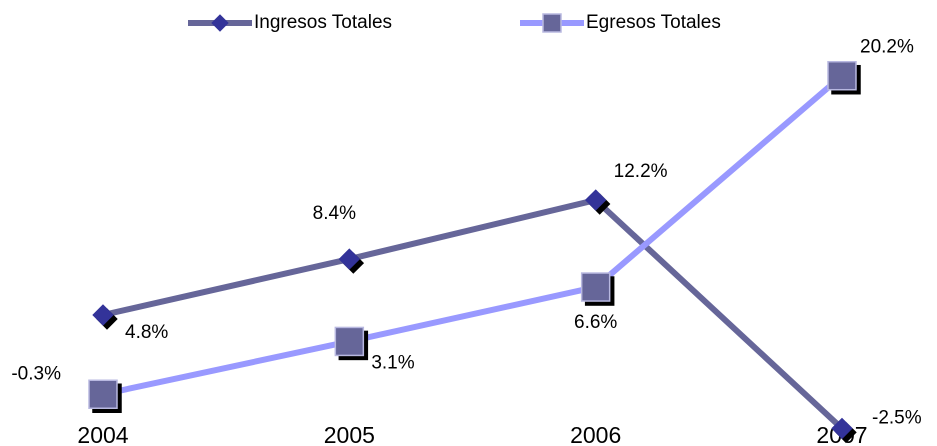 This screenshot has width=937, height=446. What do you see at coordinates (595, 434) in the screenshot?
I see `x-tick-label: 2006` at bounding box center [595, 434].